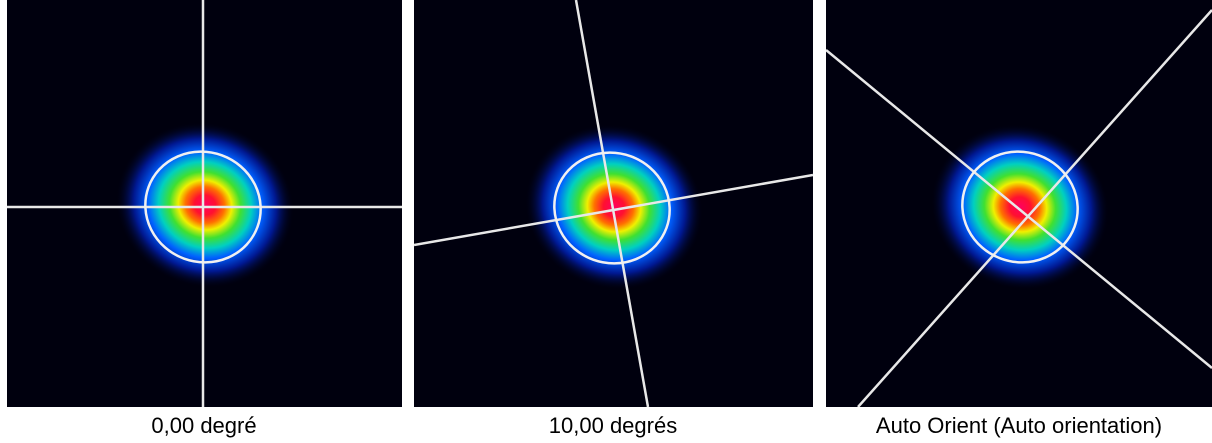 This screenshot has width=1212, height=443. I want to click on caption: Auto Orient (Auto orientation), so click(1019, 425).